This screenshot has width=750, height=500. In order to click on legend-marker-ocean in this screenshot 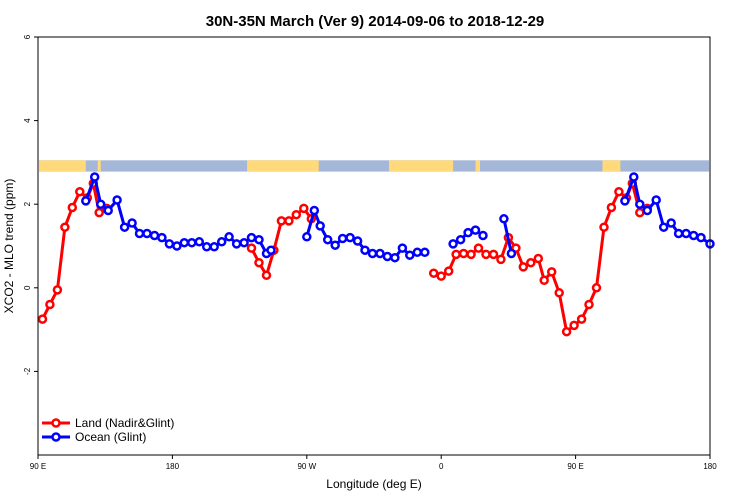, I will do `click(56, 437)`.